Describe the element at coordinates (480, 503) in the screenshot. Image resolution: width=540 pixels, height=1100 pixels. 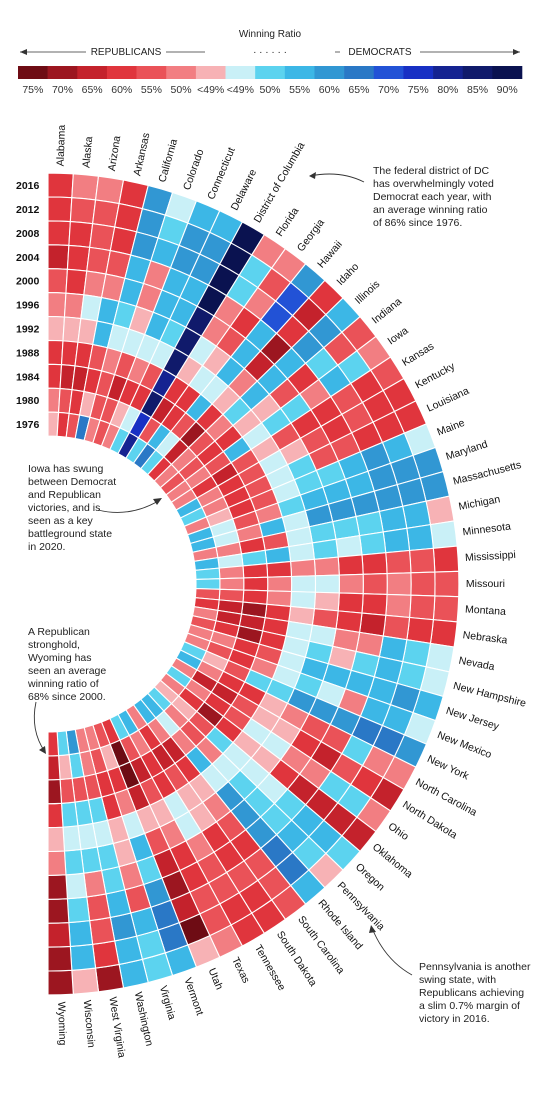
I see `state-label: Michigan` at that location.